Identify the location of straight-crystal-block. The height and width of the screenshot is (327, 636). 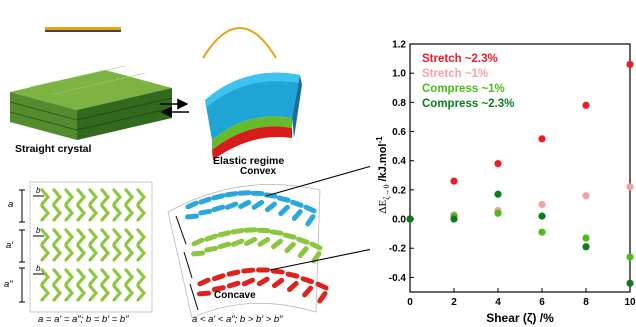
(91, 102).